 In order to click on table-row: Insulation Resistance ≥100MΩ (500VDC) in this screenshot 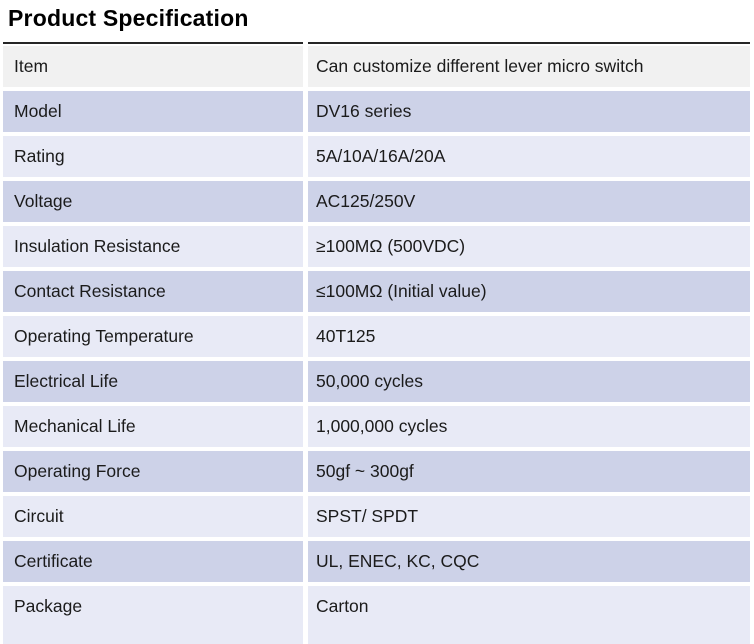, I will do `click(376, 246)`.